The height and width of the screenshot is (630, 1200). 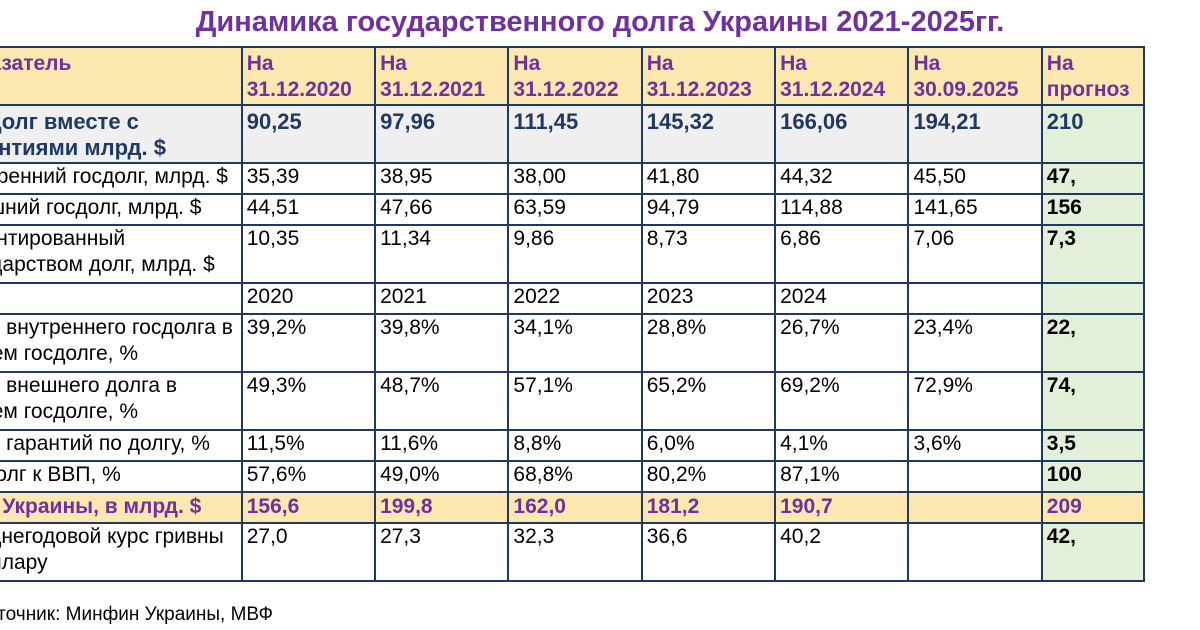 I want to click on value-cell: 166,06, so click(x=842, y=134).